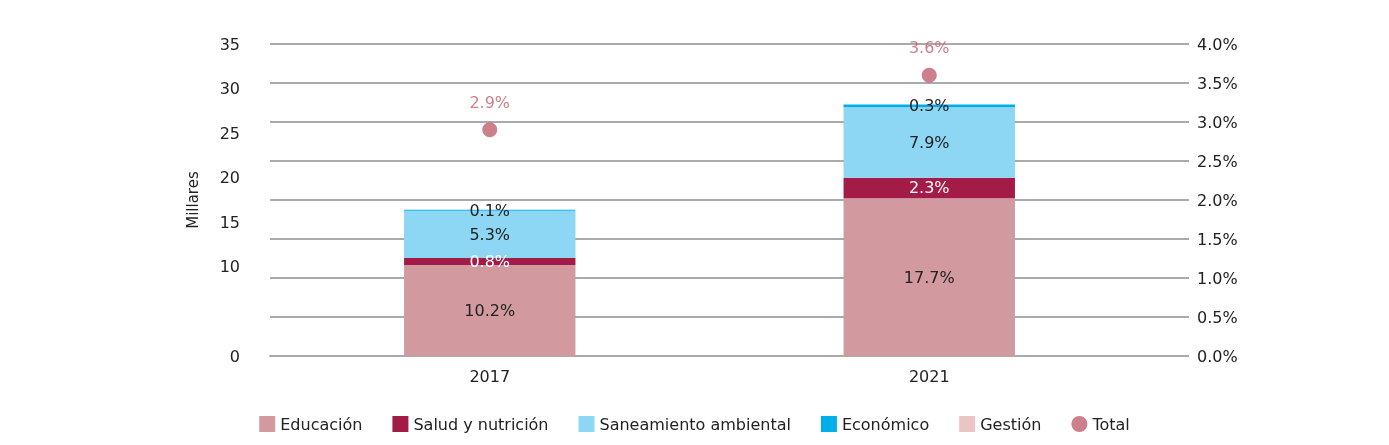  Describe the element at coordinates (1217, 239) in the screenshot. I see `y2-tick-label: 1.5%` at that location.